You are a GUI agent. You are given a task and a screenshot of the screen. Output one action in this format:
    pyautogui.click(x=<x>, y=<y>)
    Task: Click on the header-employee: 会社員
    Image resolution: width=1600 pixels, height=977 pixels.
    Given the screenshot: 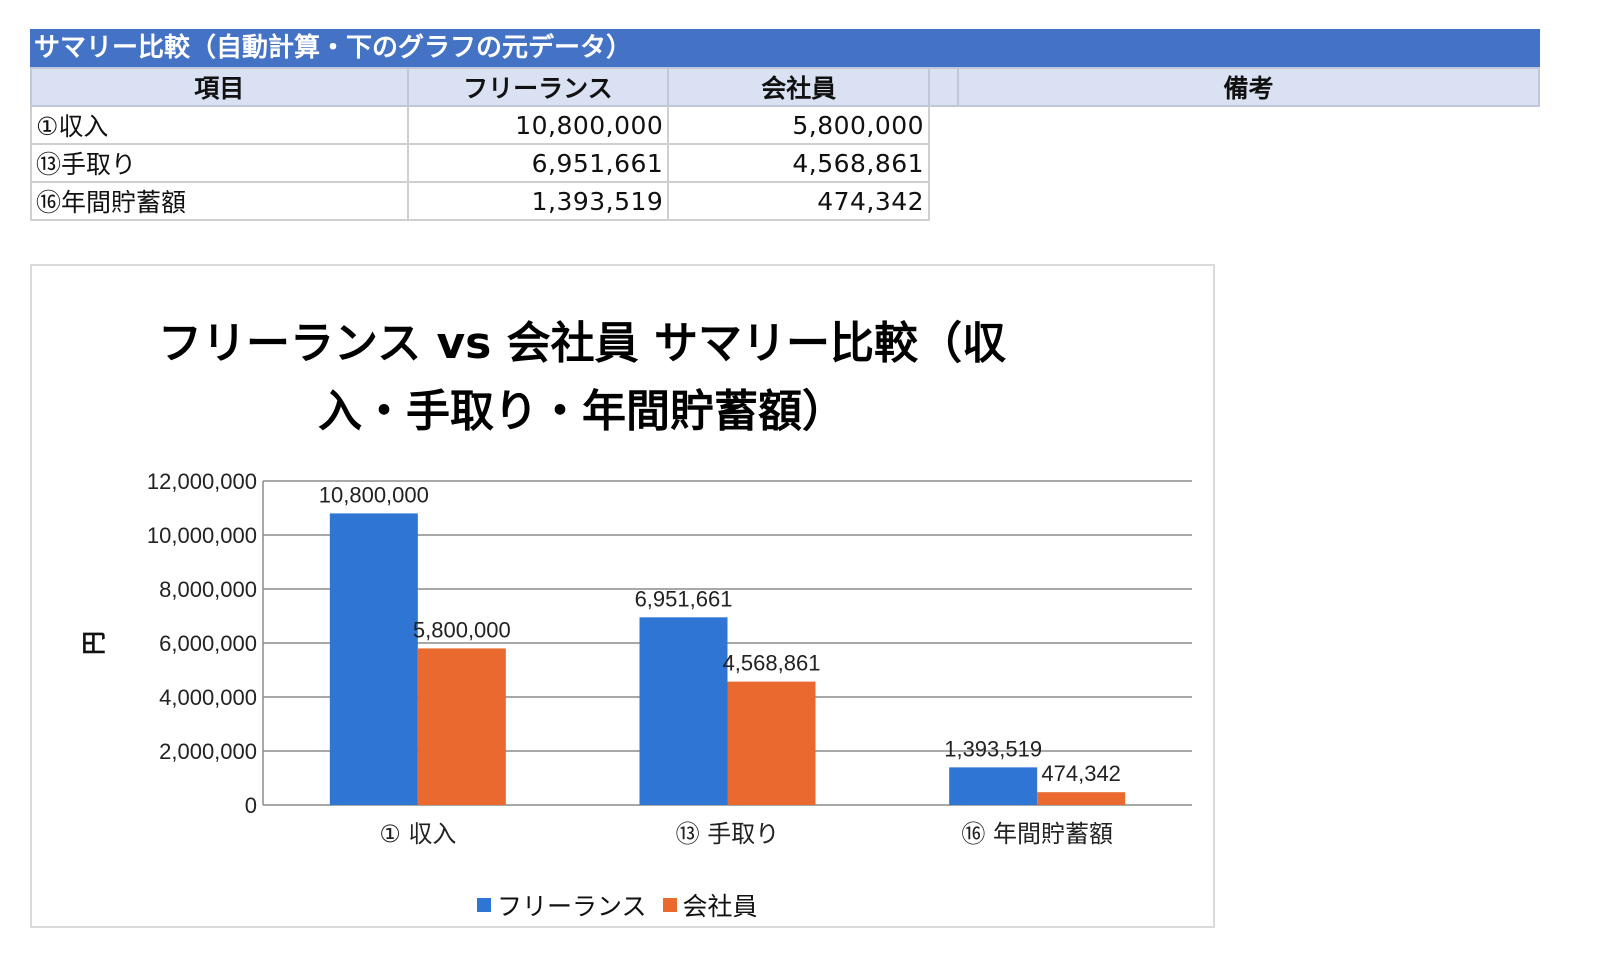 What is the action you would take?
    pyautogui.click(x=799, y=87)
    